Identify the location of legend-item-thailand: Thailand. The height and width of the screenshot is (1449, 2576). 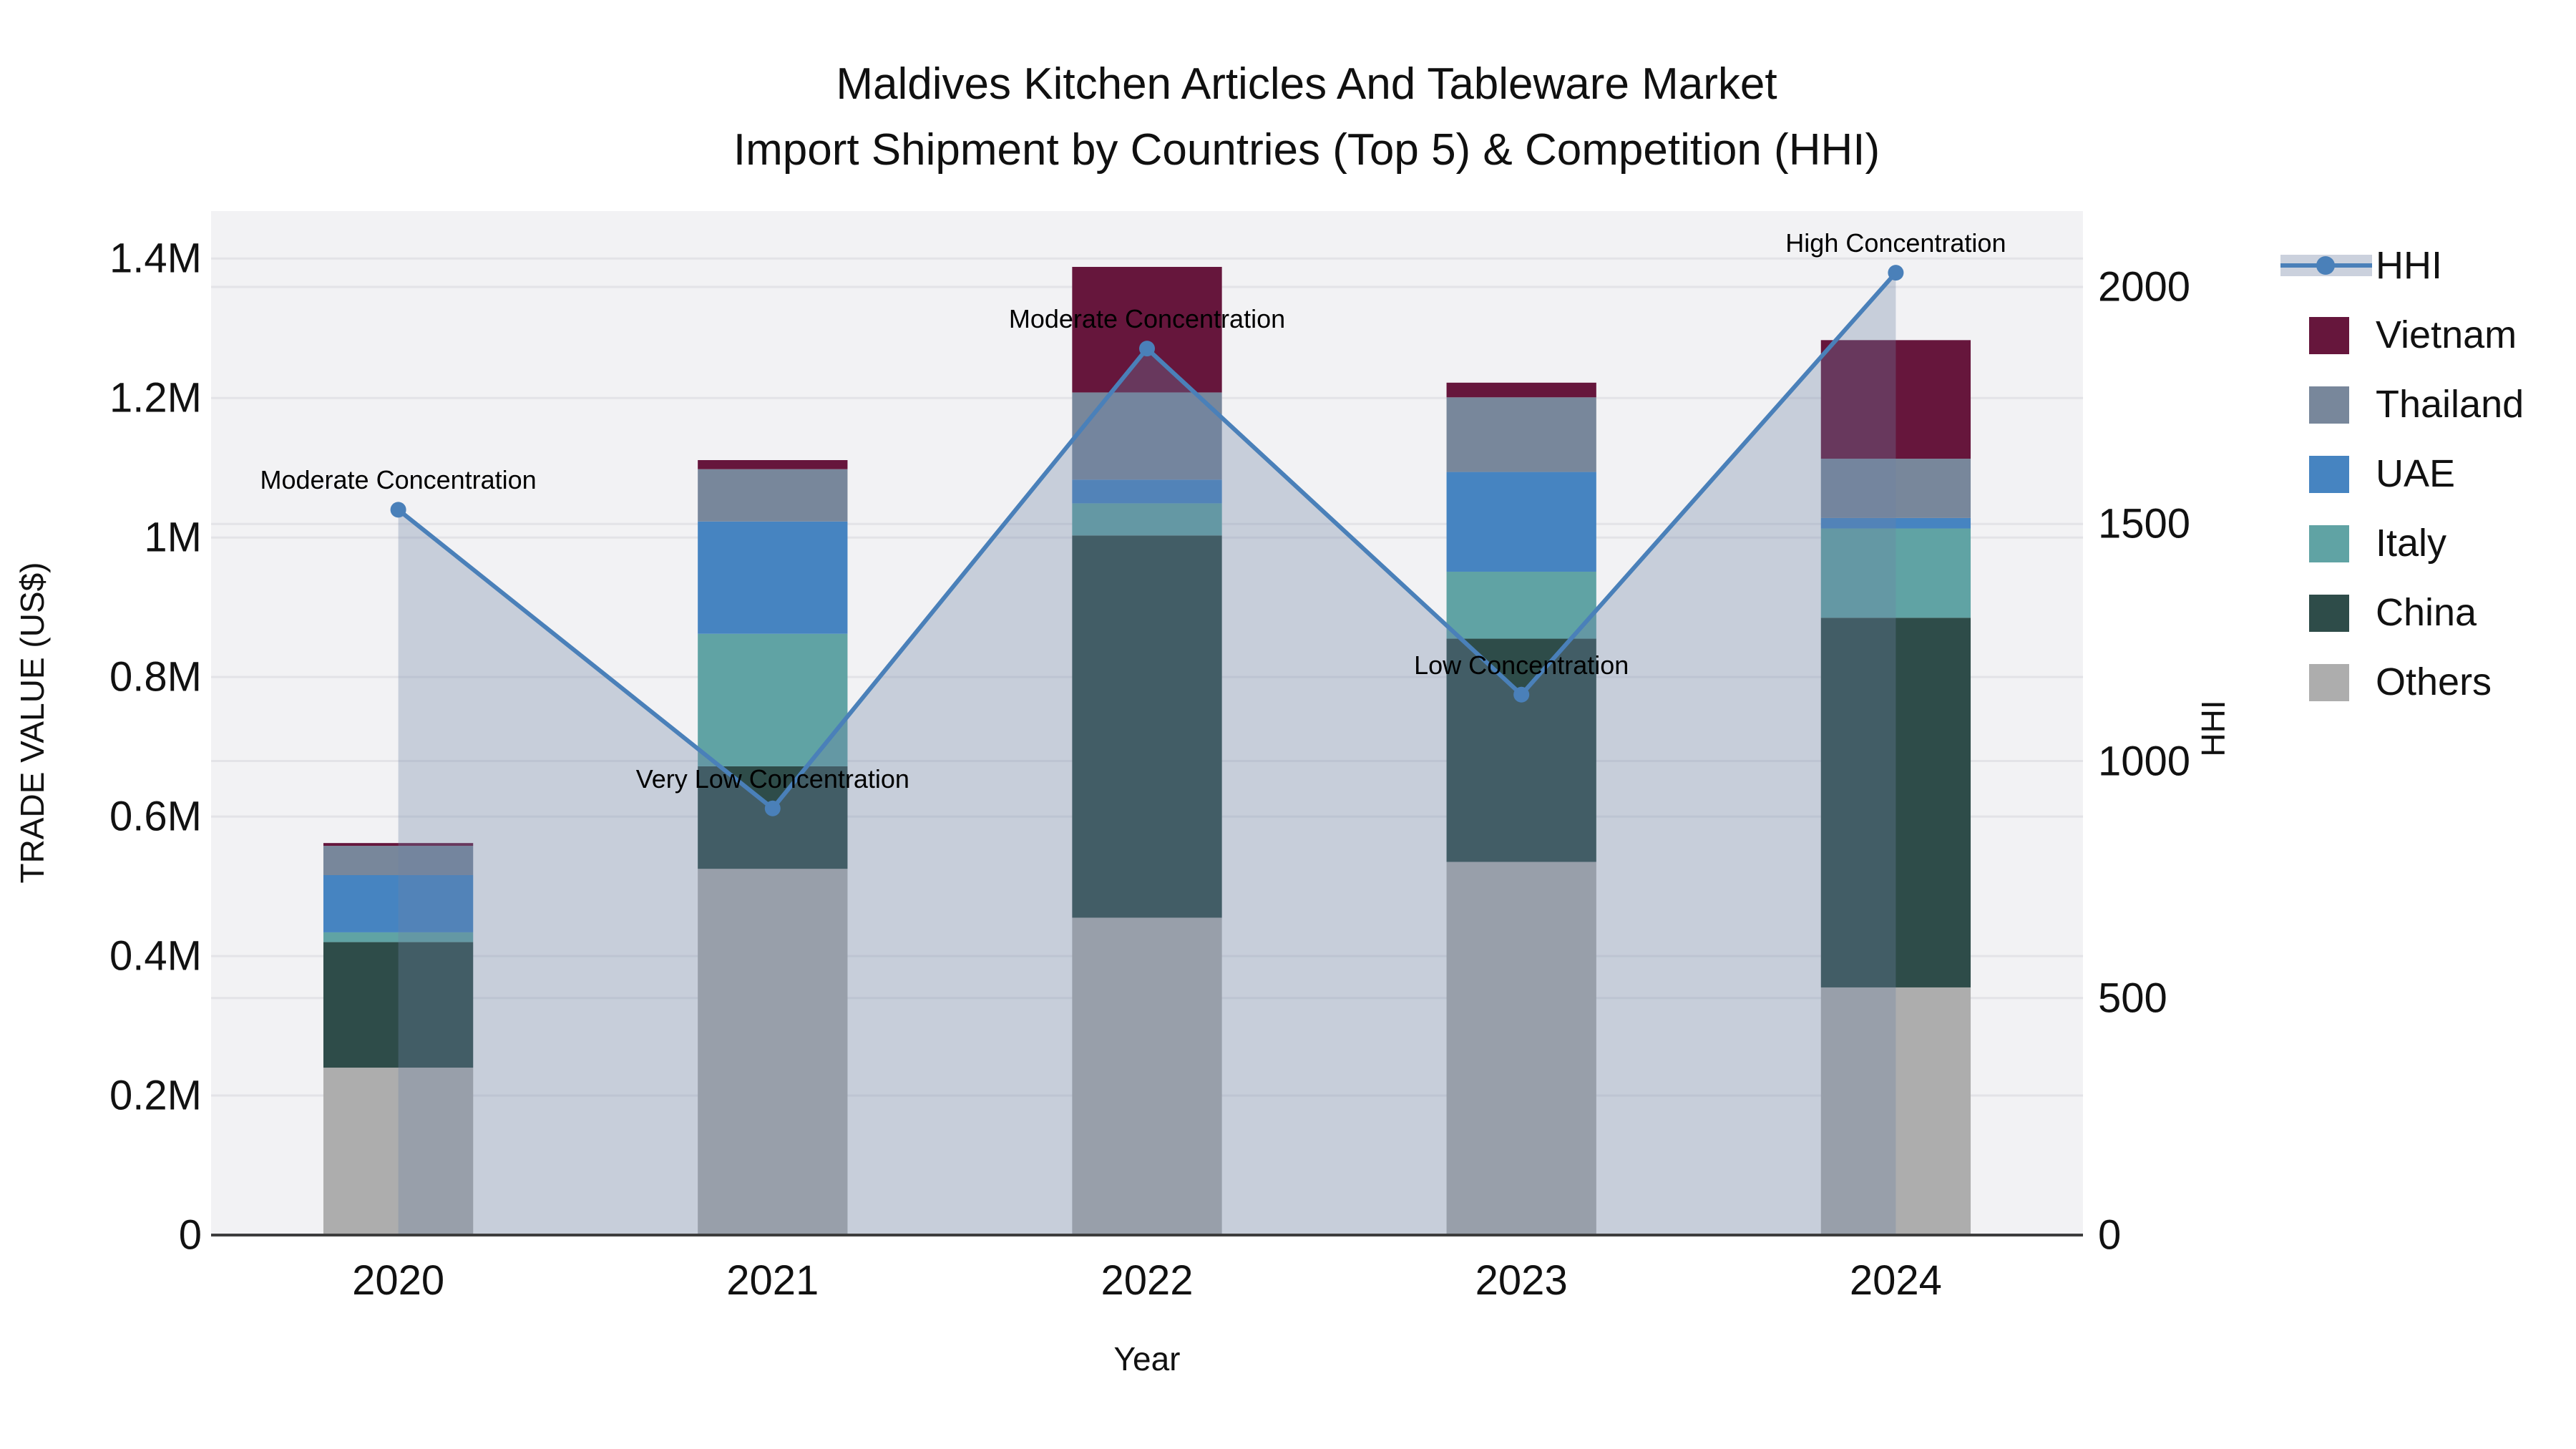
(2402, 404).